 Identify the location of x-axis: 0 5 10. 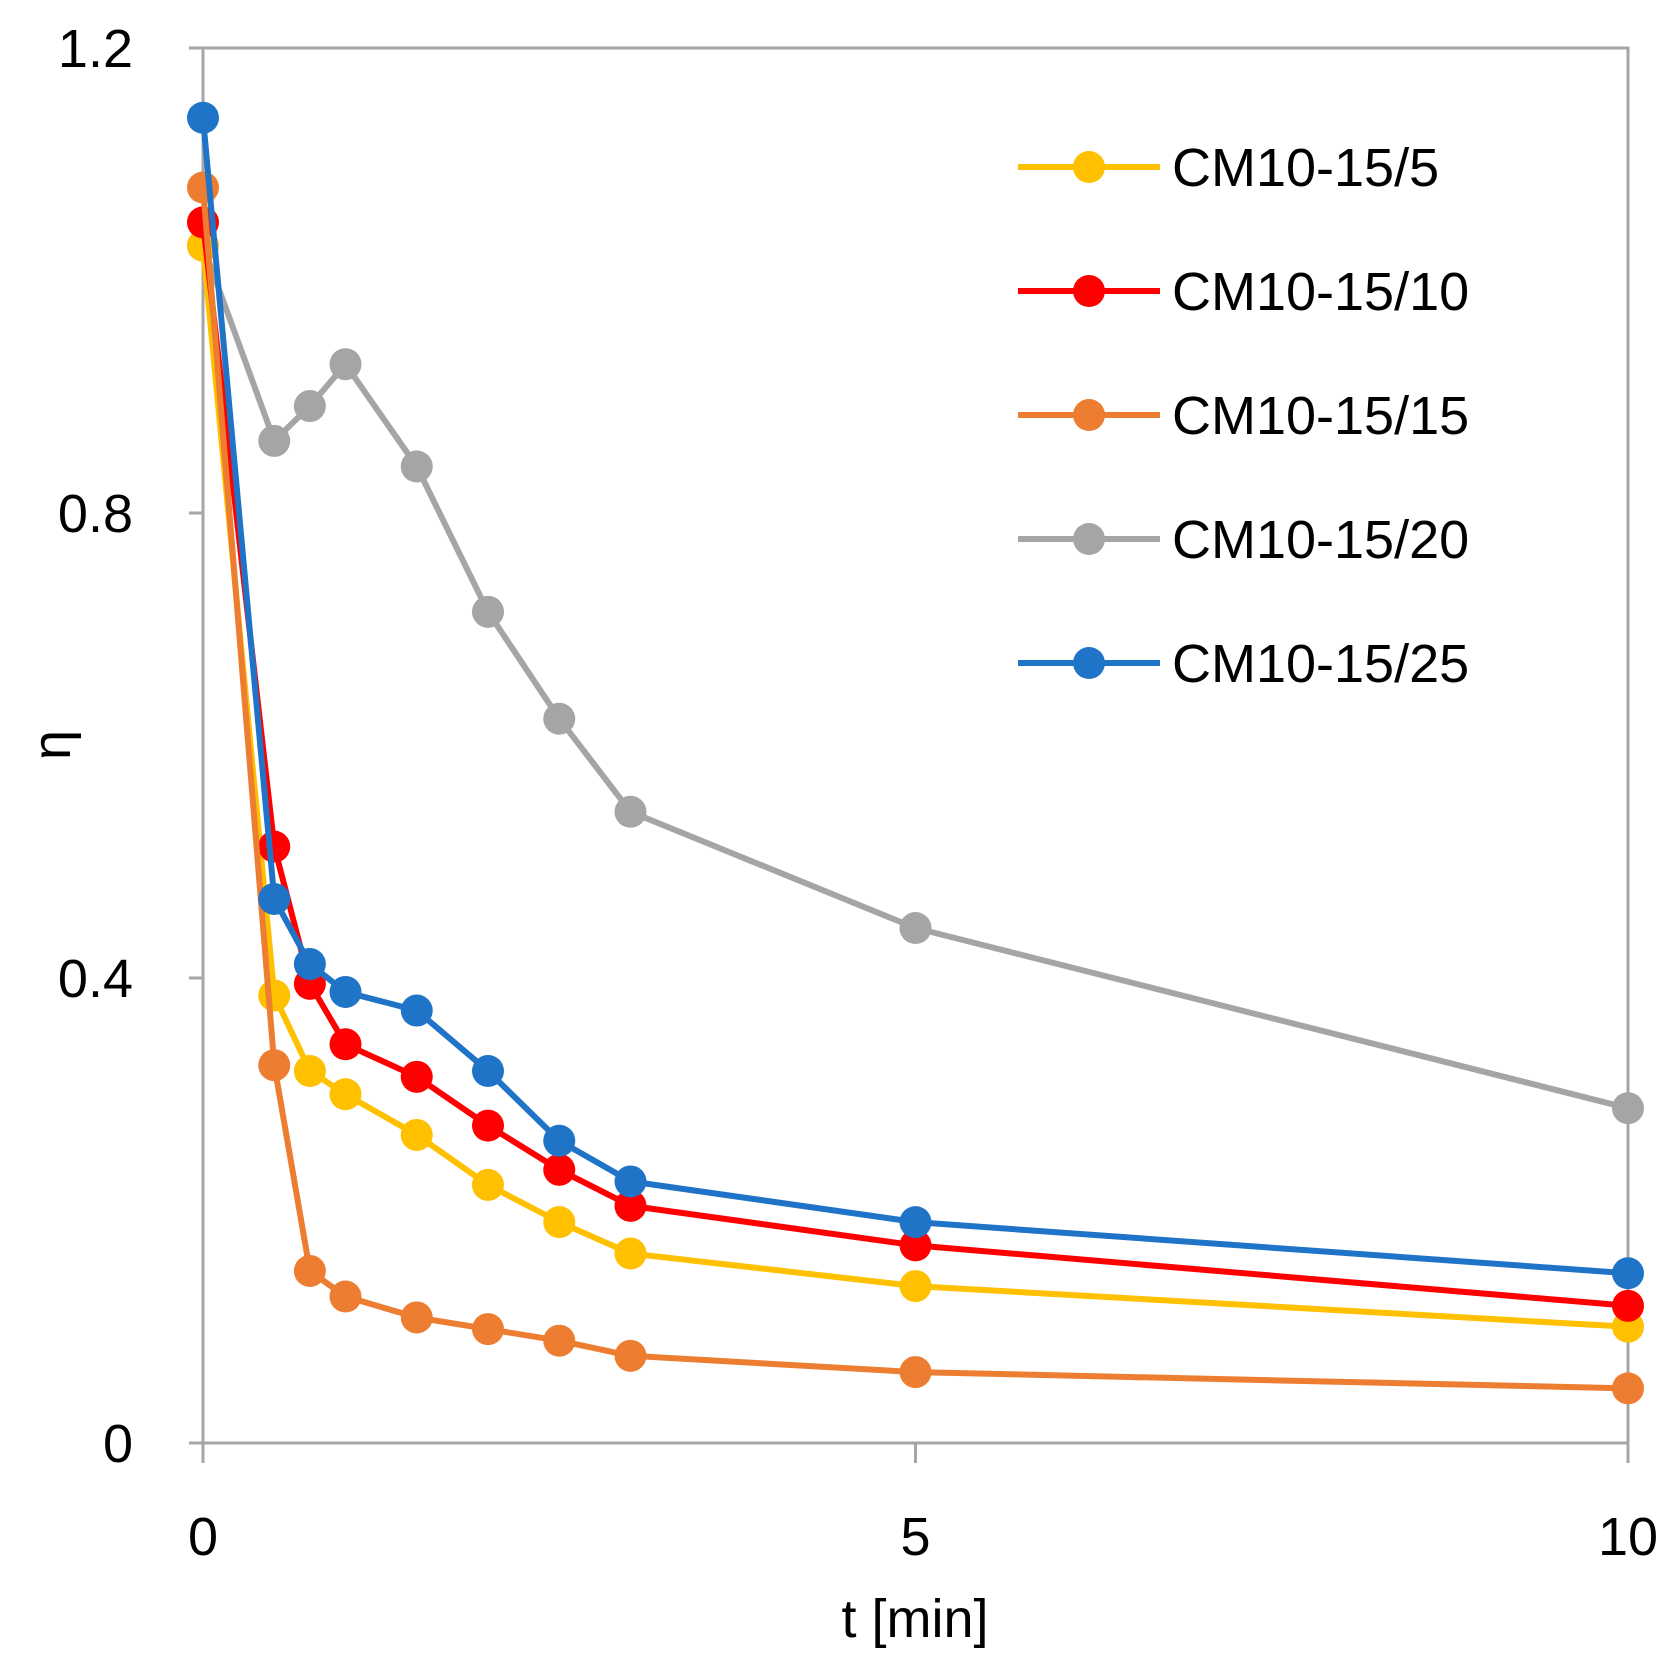
(923, 1505).